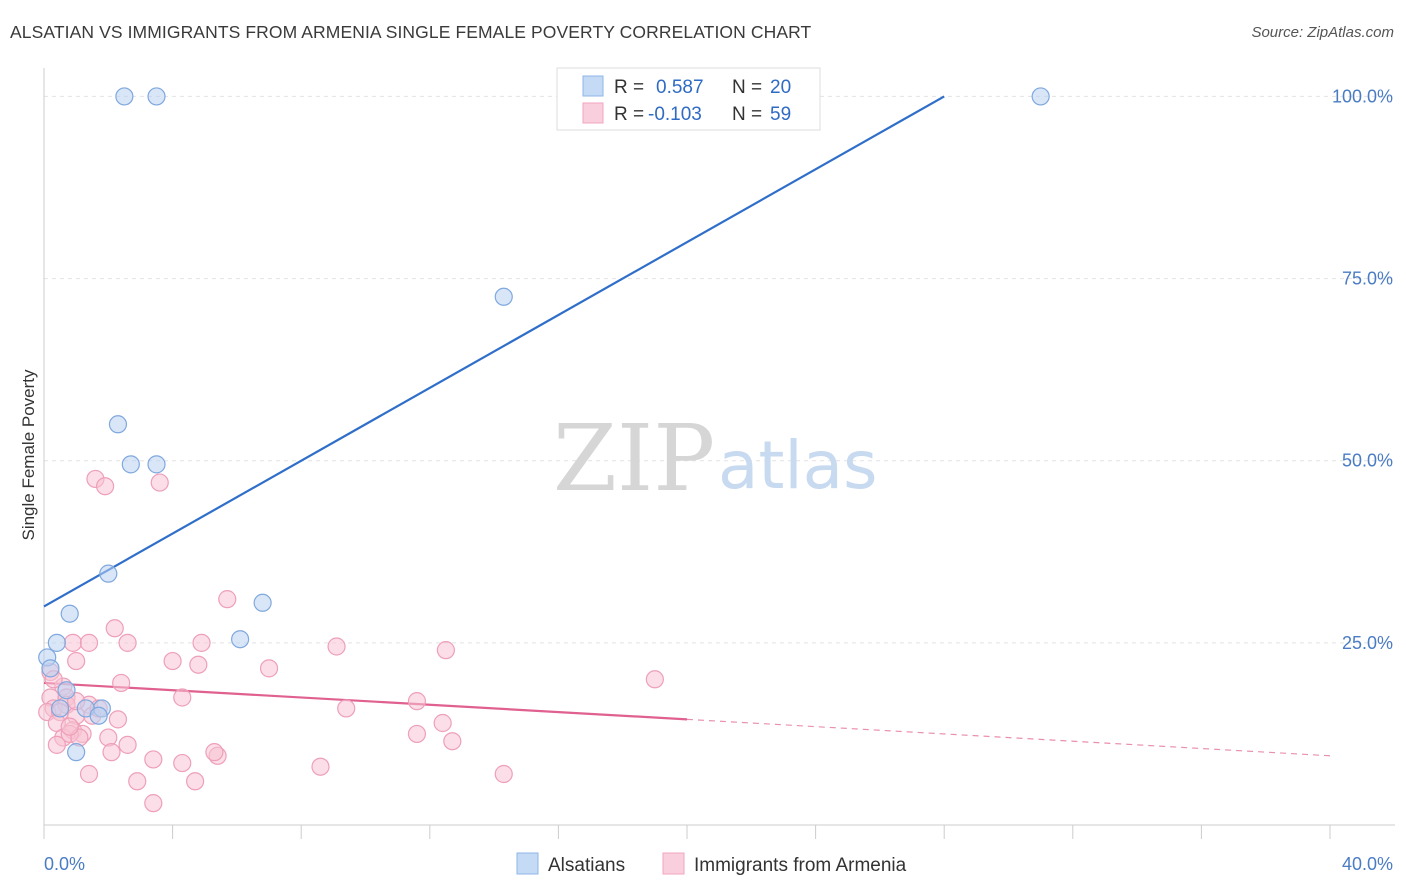 This screenshot has height=892, width=1406. What do you see at coordinates (1362, 369) in the screenshot?
I see `y-tick-labels: 25.0% 50.0% 75.0% 100.0%` at bounding box center [1362, 369].